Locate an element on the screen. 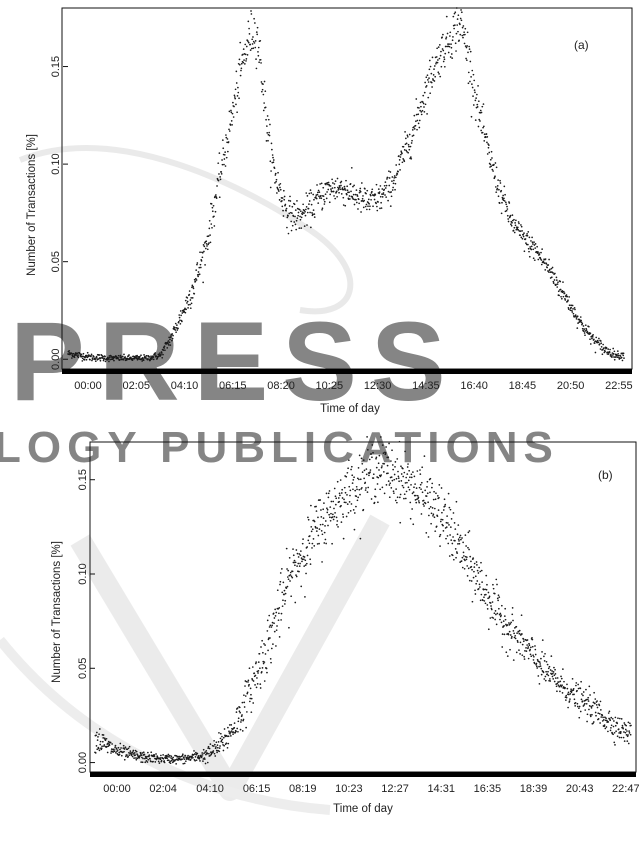 This screenshot has height=843, width=639. x-tick-label: 14:35 is located at coordinates (426, 386).